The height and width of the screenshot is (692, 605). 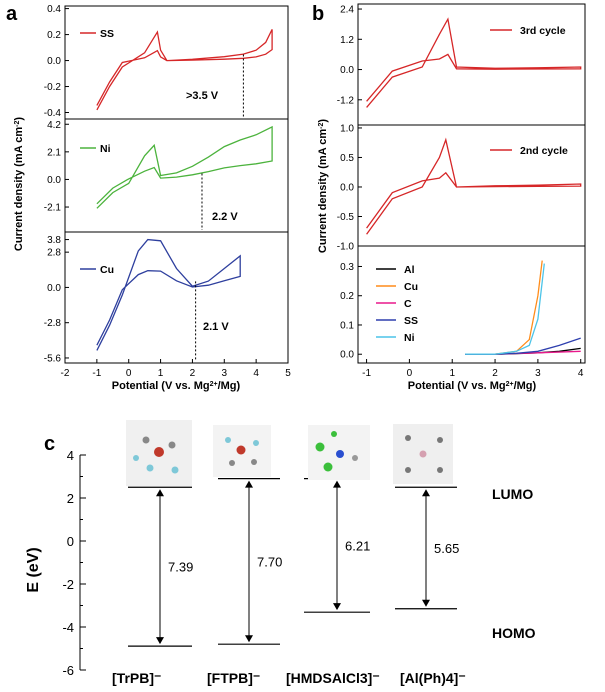 What do you see at coordinates (53, 323) in the screenshot?
I see `panel-a-ytick-label: -2.8` at bounding box center [53, 323].